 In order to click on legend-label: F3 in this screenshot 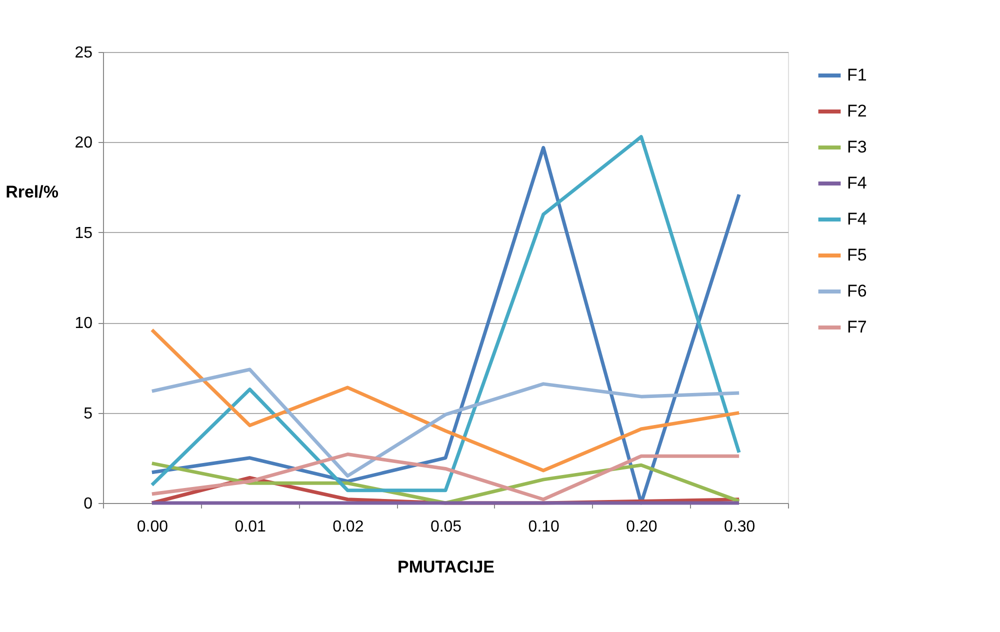, I will do `click(857, 147)`.